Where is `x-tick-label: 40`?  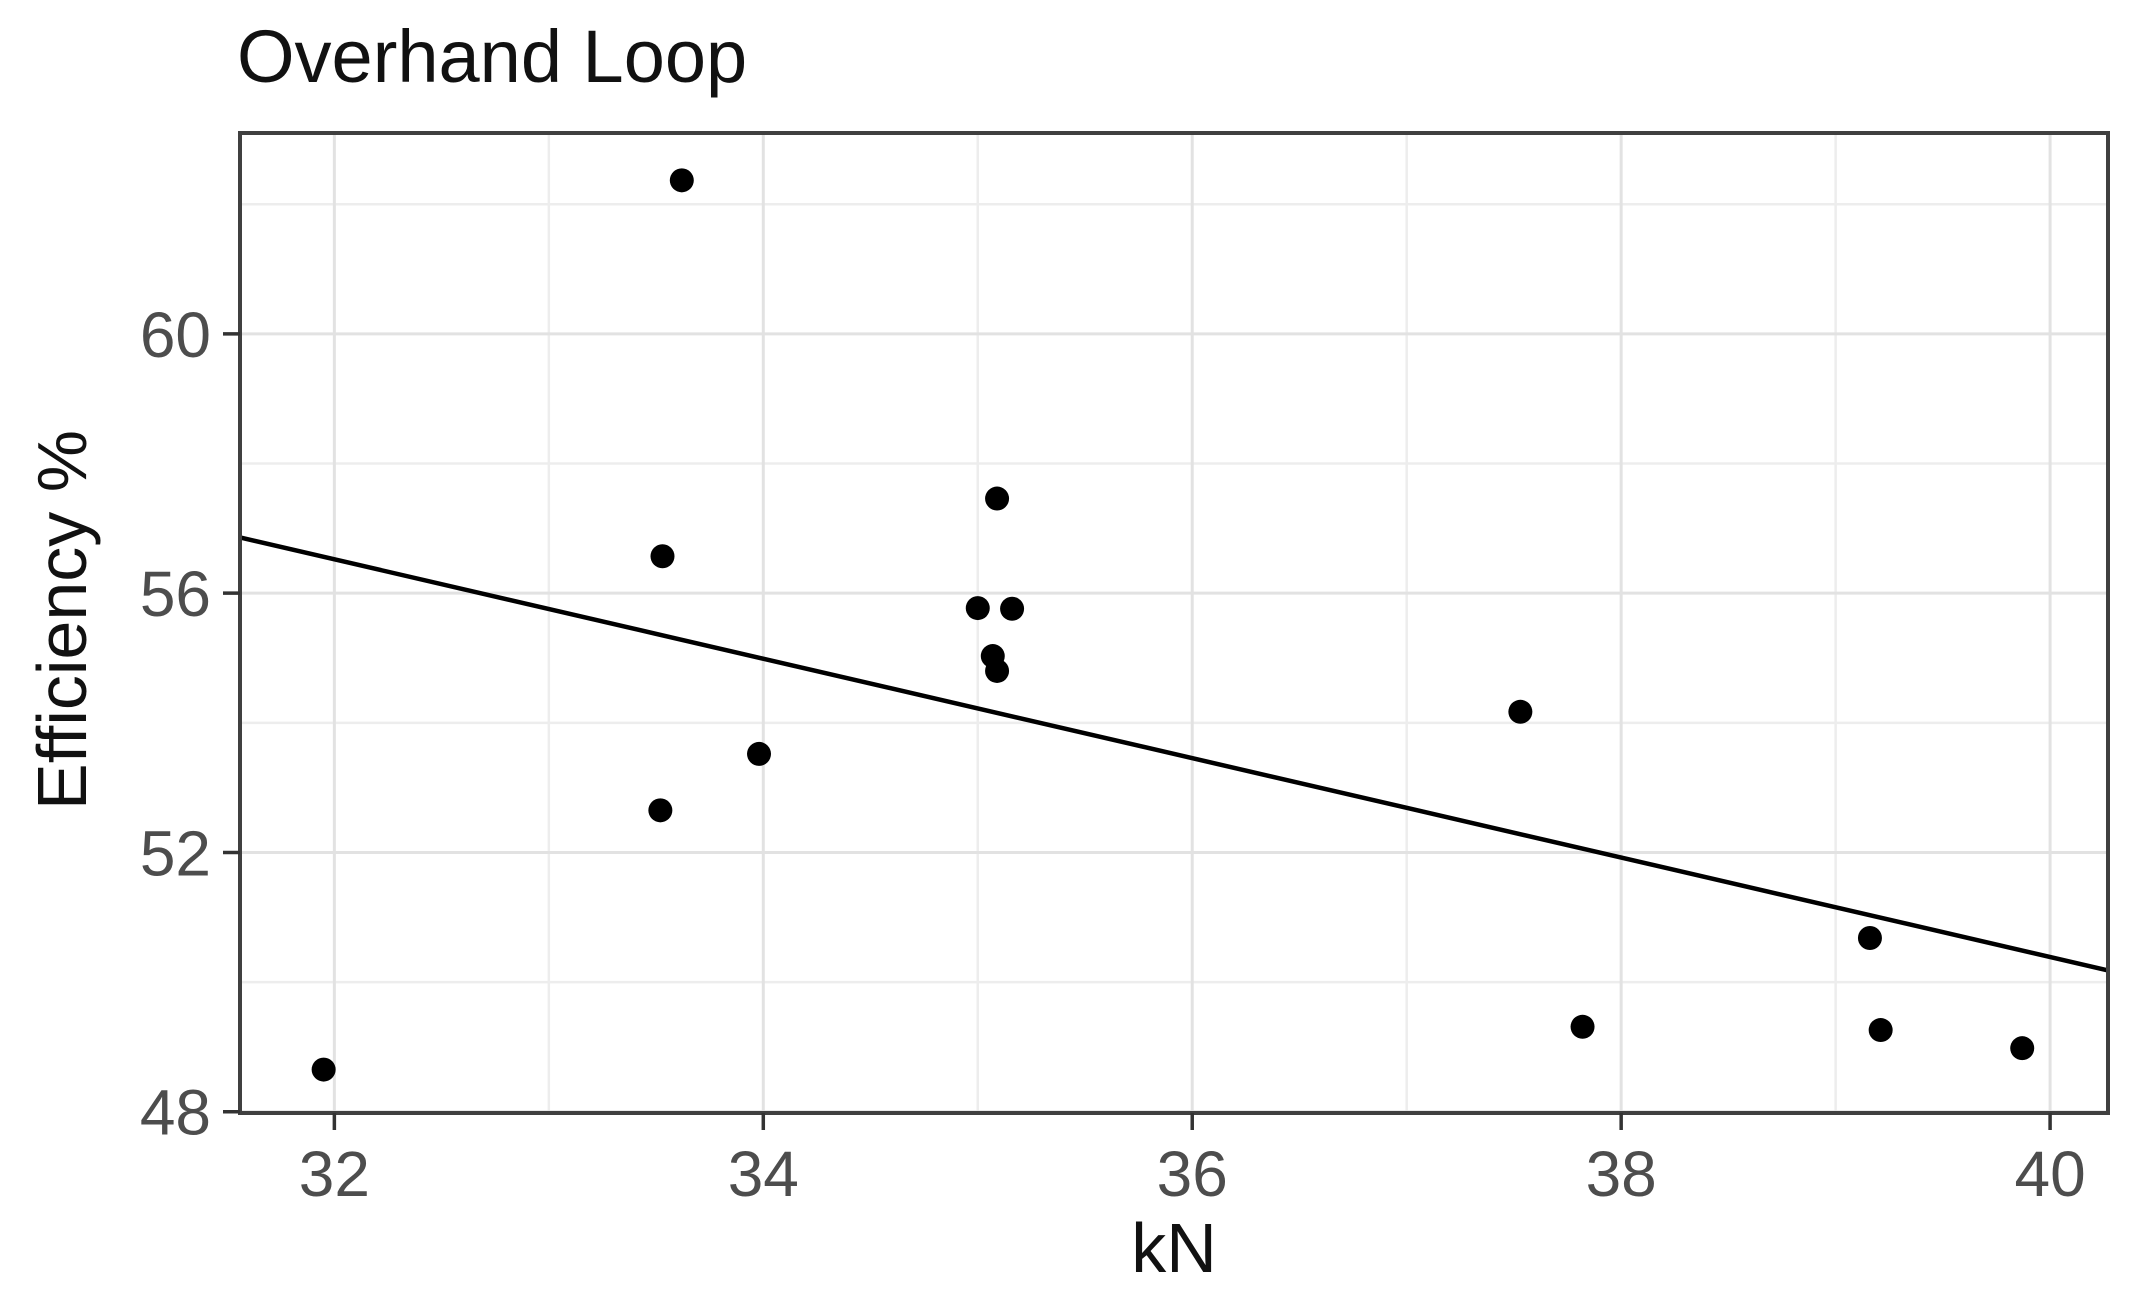 x-tick-label: 40 is located at coordinates (2050, 1174).